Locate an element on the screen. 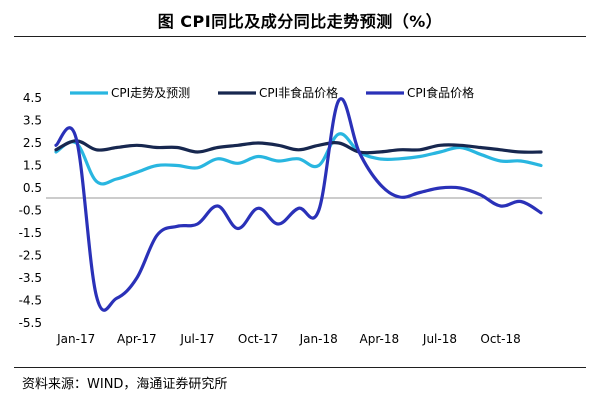  y-tick-label: -1.5 is located at coordinates (30, 233).